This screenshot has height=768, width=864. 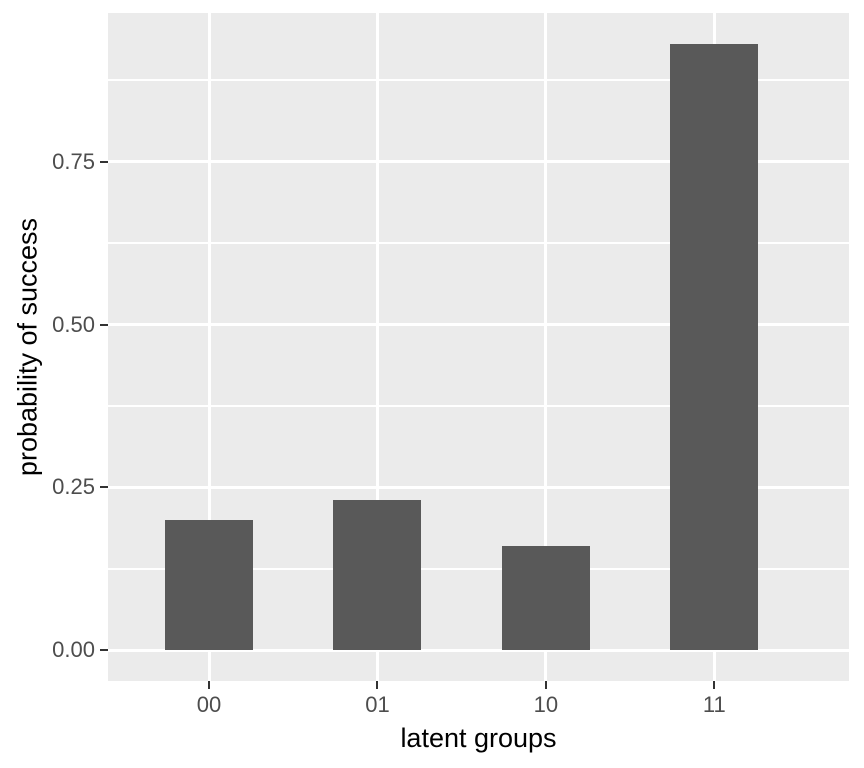 What do you see at coordinates (478, 738) in the screenshot?
I see `x-axis-title: latent groups` at bounding box center [478, 738].